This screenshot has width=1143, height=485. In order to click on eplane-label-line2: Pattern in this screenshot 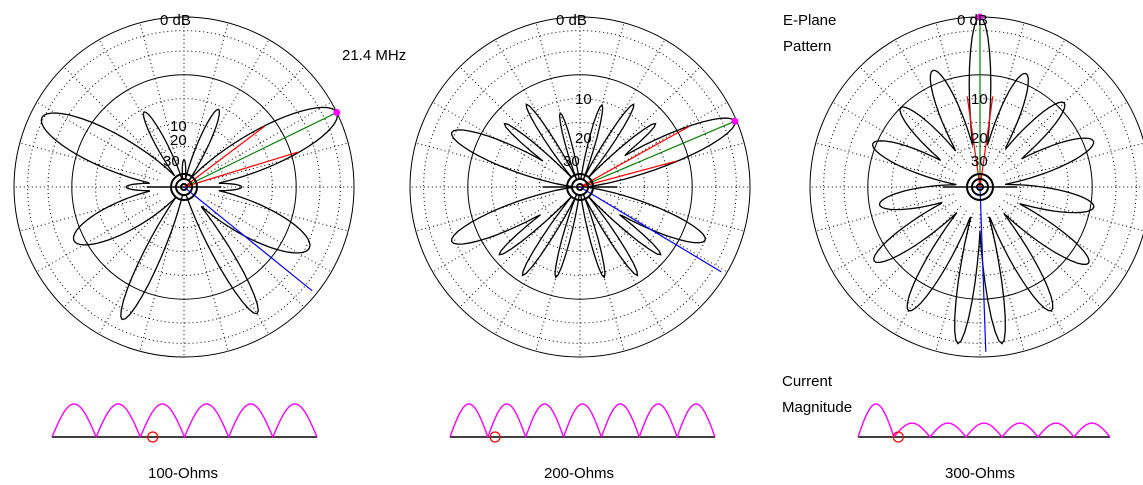, I will do `click(807, 46)`.